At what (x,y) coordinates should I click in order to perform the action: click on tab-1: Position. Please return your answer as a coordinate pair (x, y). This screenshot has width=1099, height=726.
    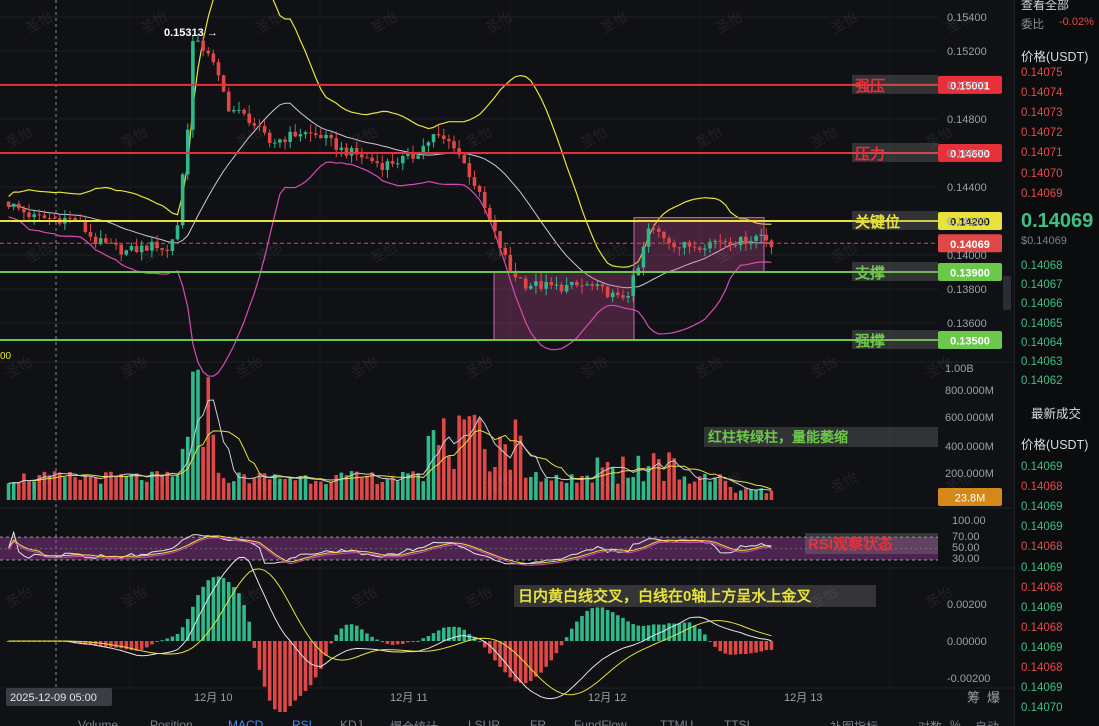
    Looking at the image, I should click on (171, 722).